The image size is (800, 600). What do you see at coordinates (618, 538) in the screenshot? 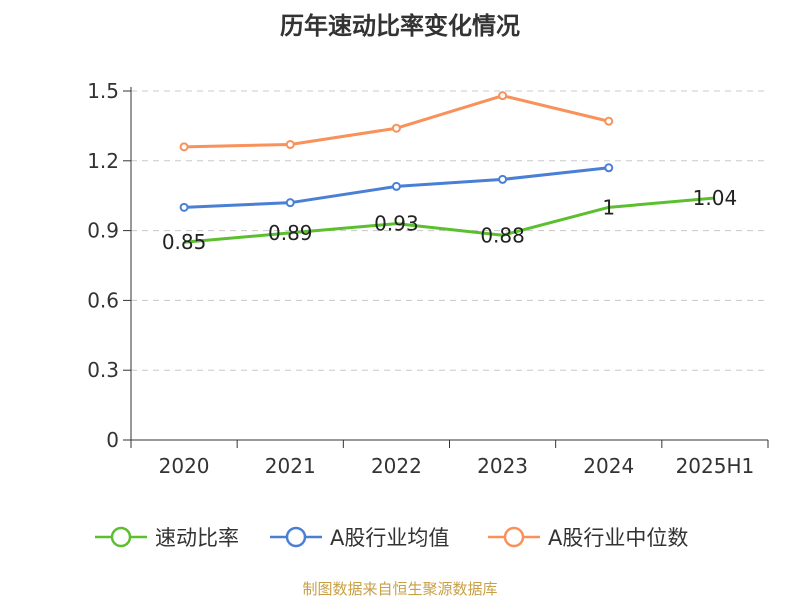
I see `legend-label: A股行业中位数` at bounding box center [618, 538].